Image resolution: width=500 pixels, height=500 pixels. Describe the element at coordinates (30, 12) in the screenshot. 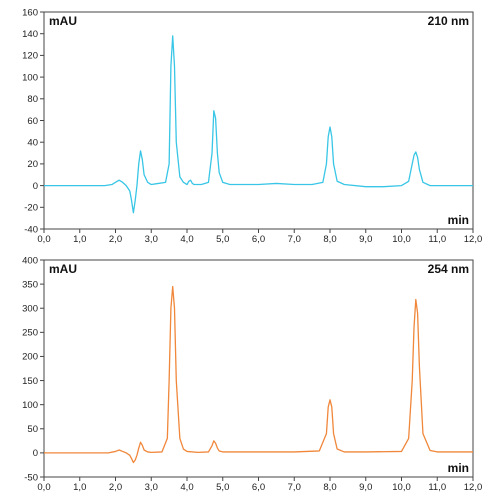

I see `y-tick-label: 160` at that location.